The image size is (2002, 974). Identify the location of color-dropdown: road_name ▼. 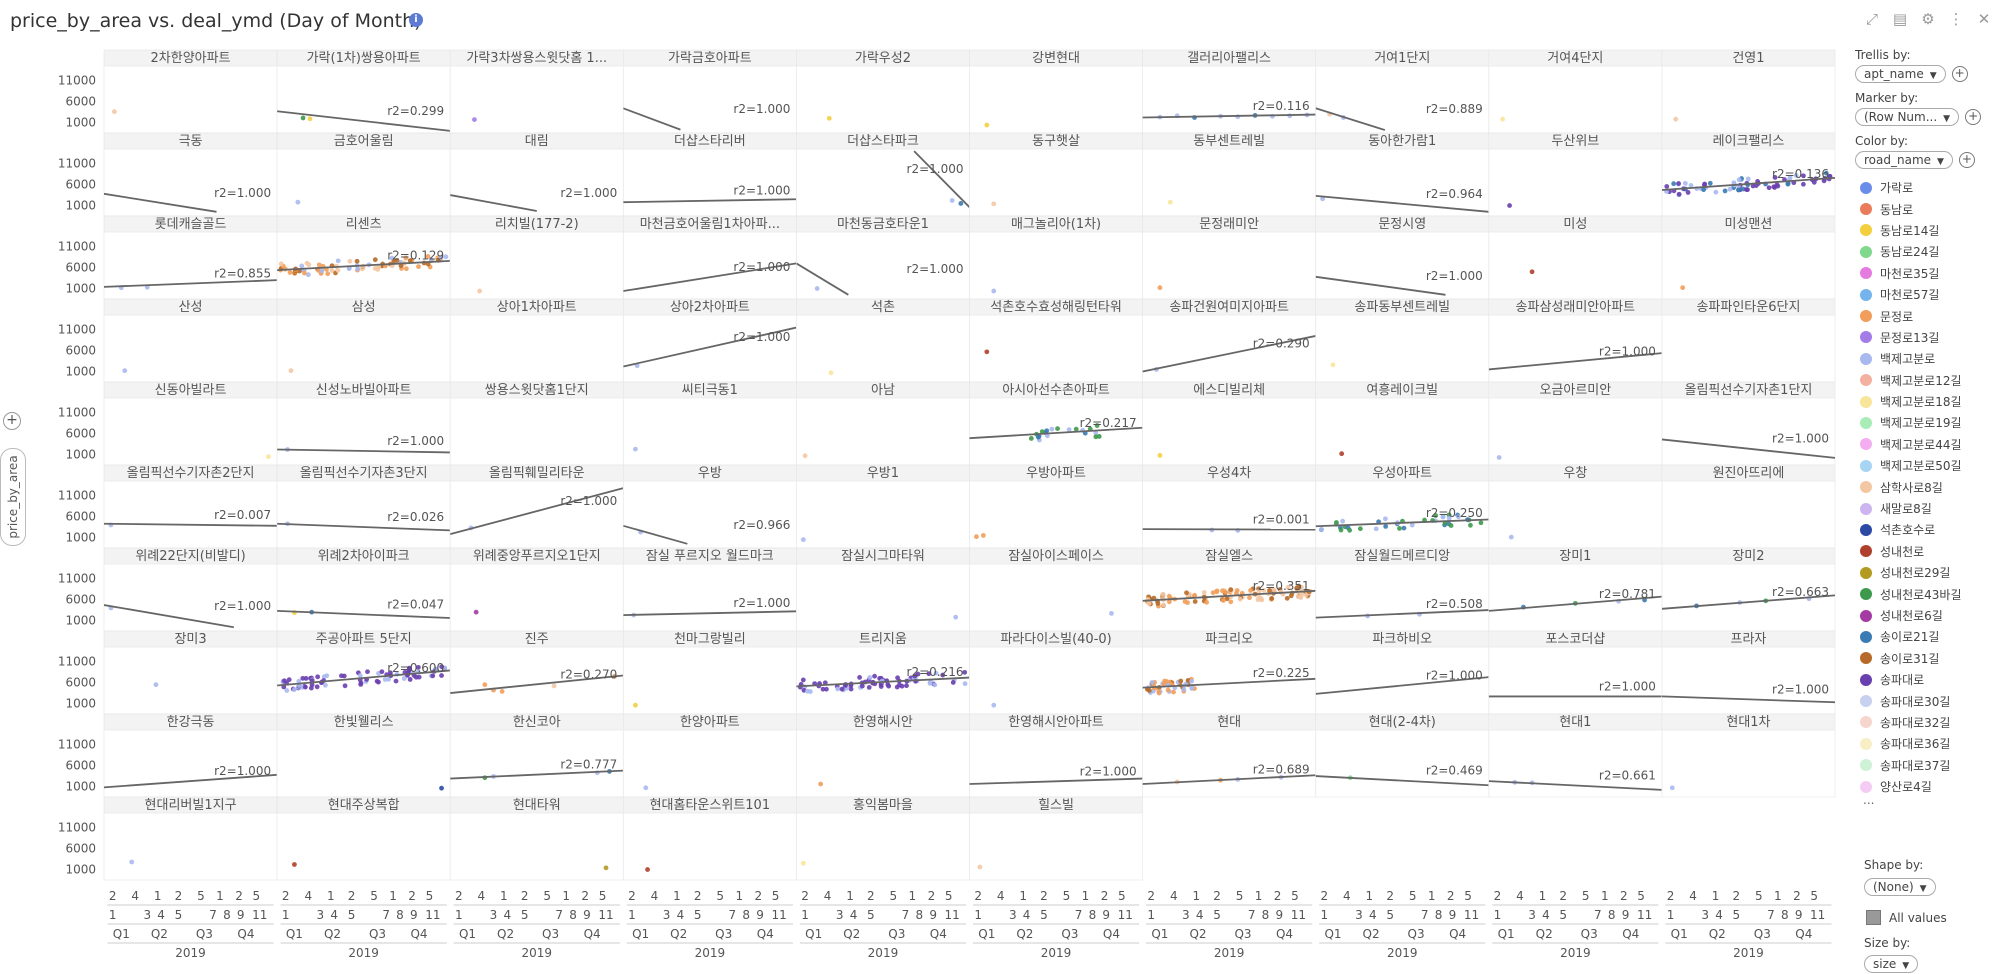
(1904, 160).